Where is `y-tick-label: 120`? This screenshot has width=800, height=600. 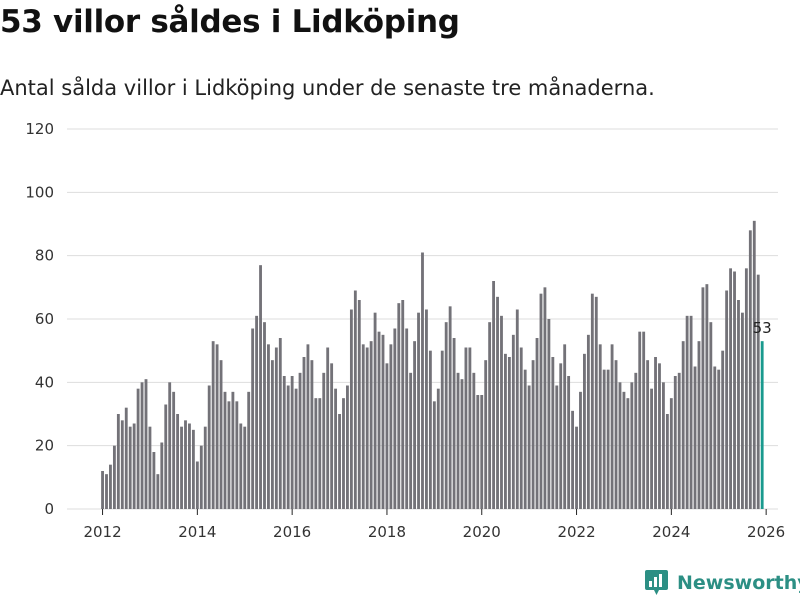
y-tick-label: 120 is located at coordinates (39, 129).